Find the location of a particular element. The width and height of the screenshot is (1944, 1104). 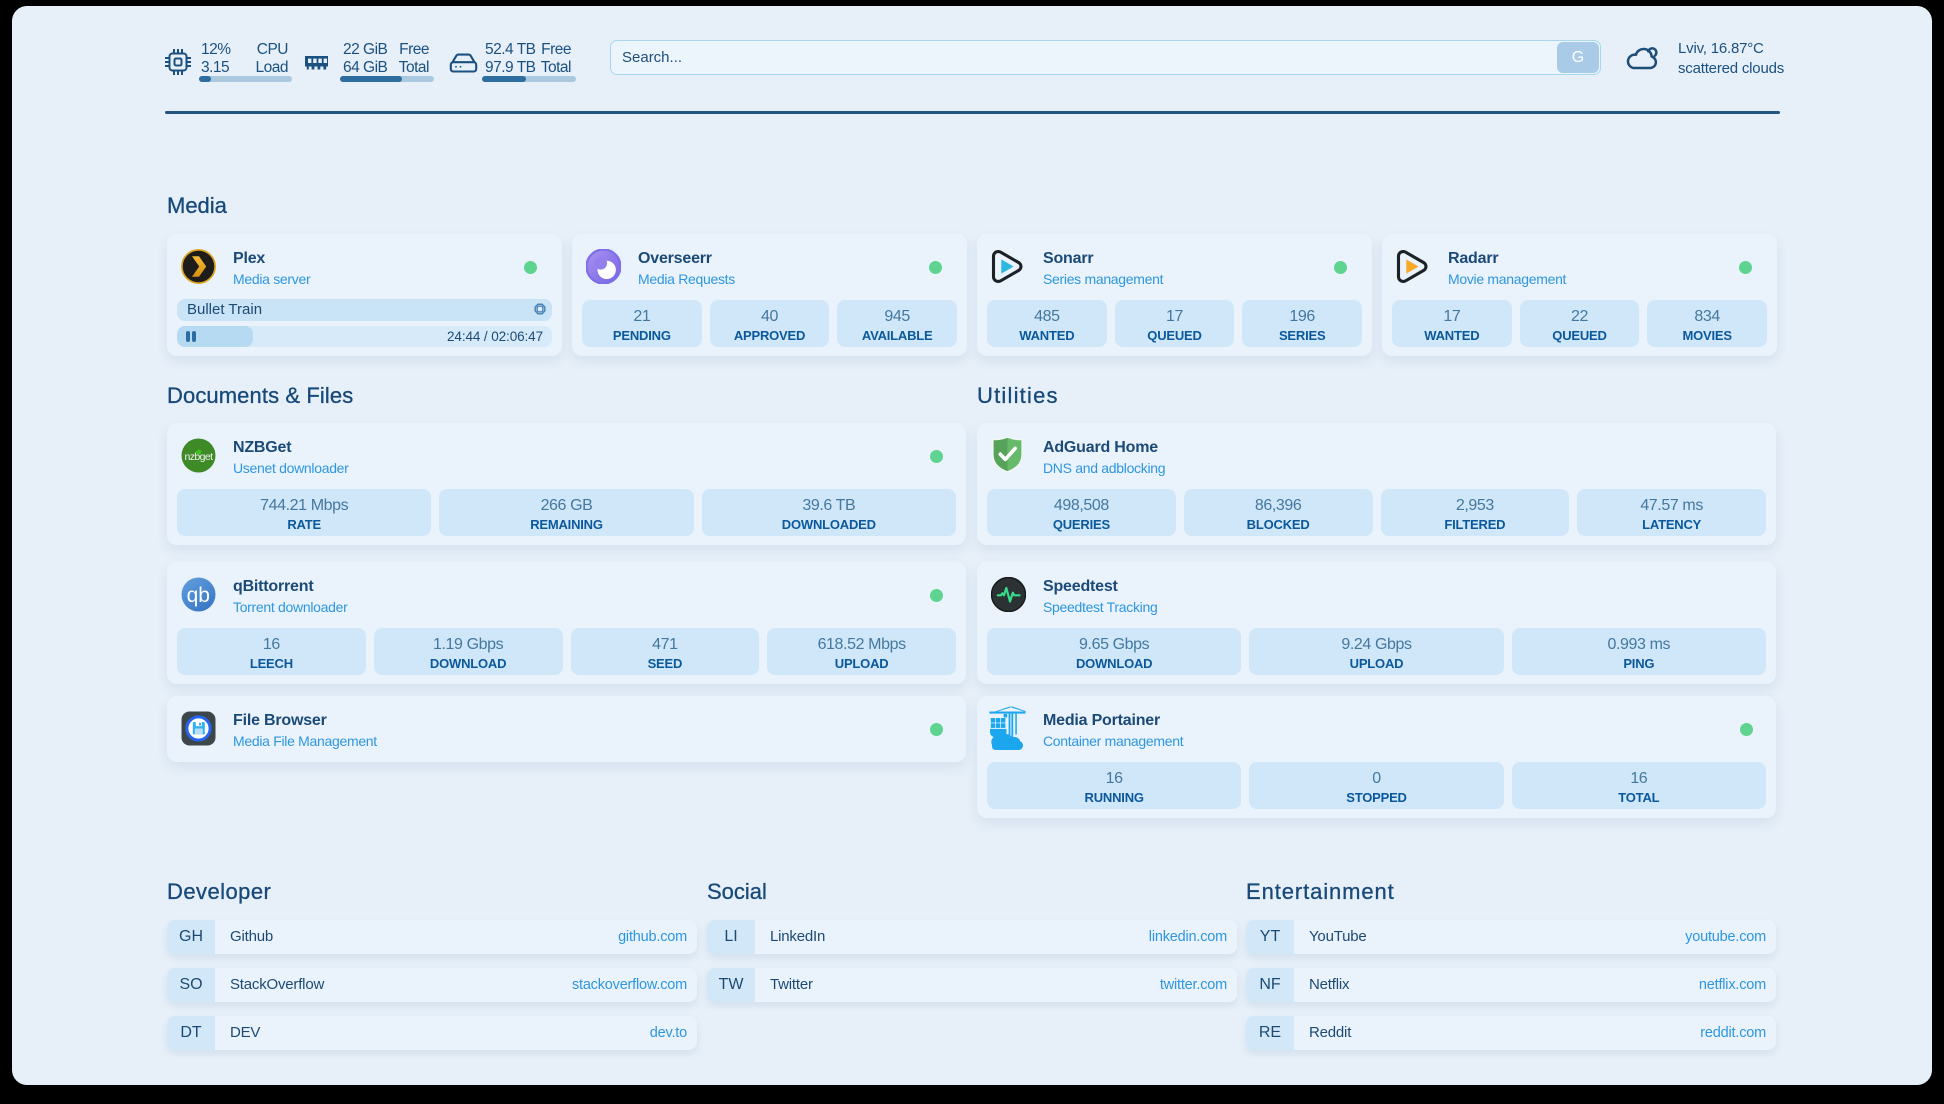

svg-text: qb is located at coordinates (198, 595).